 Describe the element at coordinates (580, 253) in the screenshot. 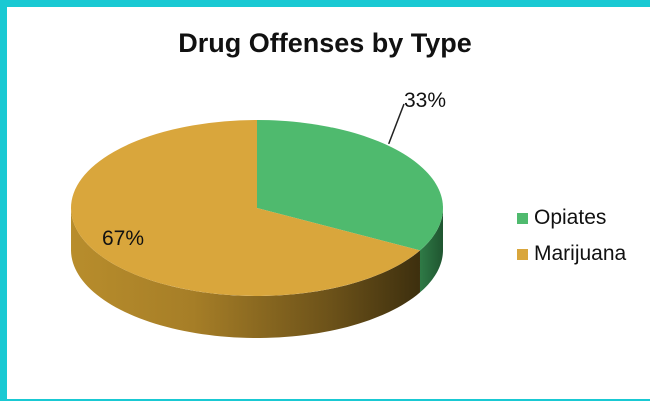

I see `legend-label-marijuana: Marijuana` at that location.